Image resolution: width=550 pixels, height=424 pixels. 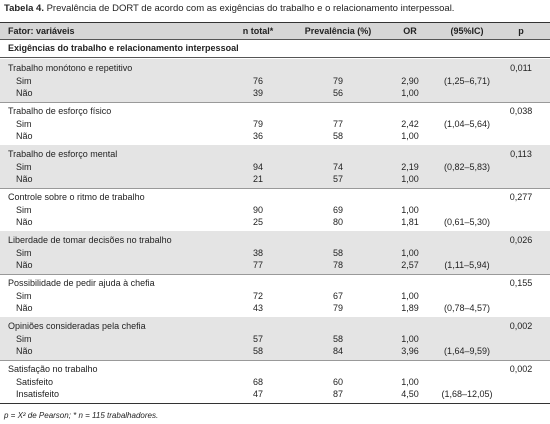 What do you see at coordinates (521, 31) in the screenshot?
I see `column-header: p` at bounding box center [521, 31].